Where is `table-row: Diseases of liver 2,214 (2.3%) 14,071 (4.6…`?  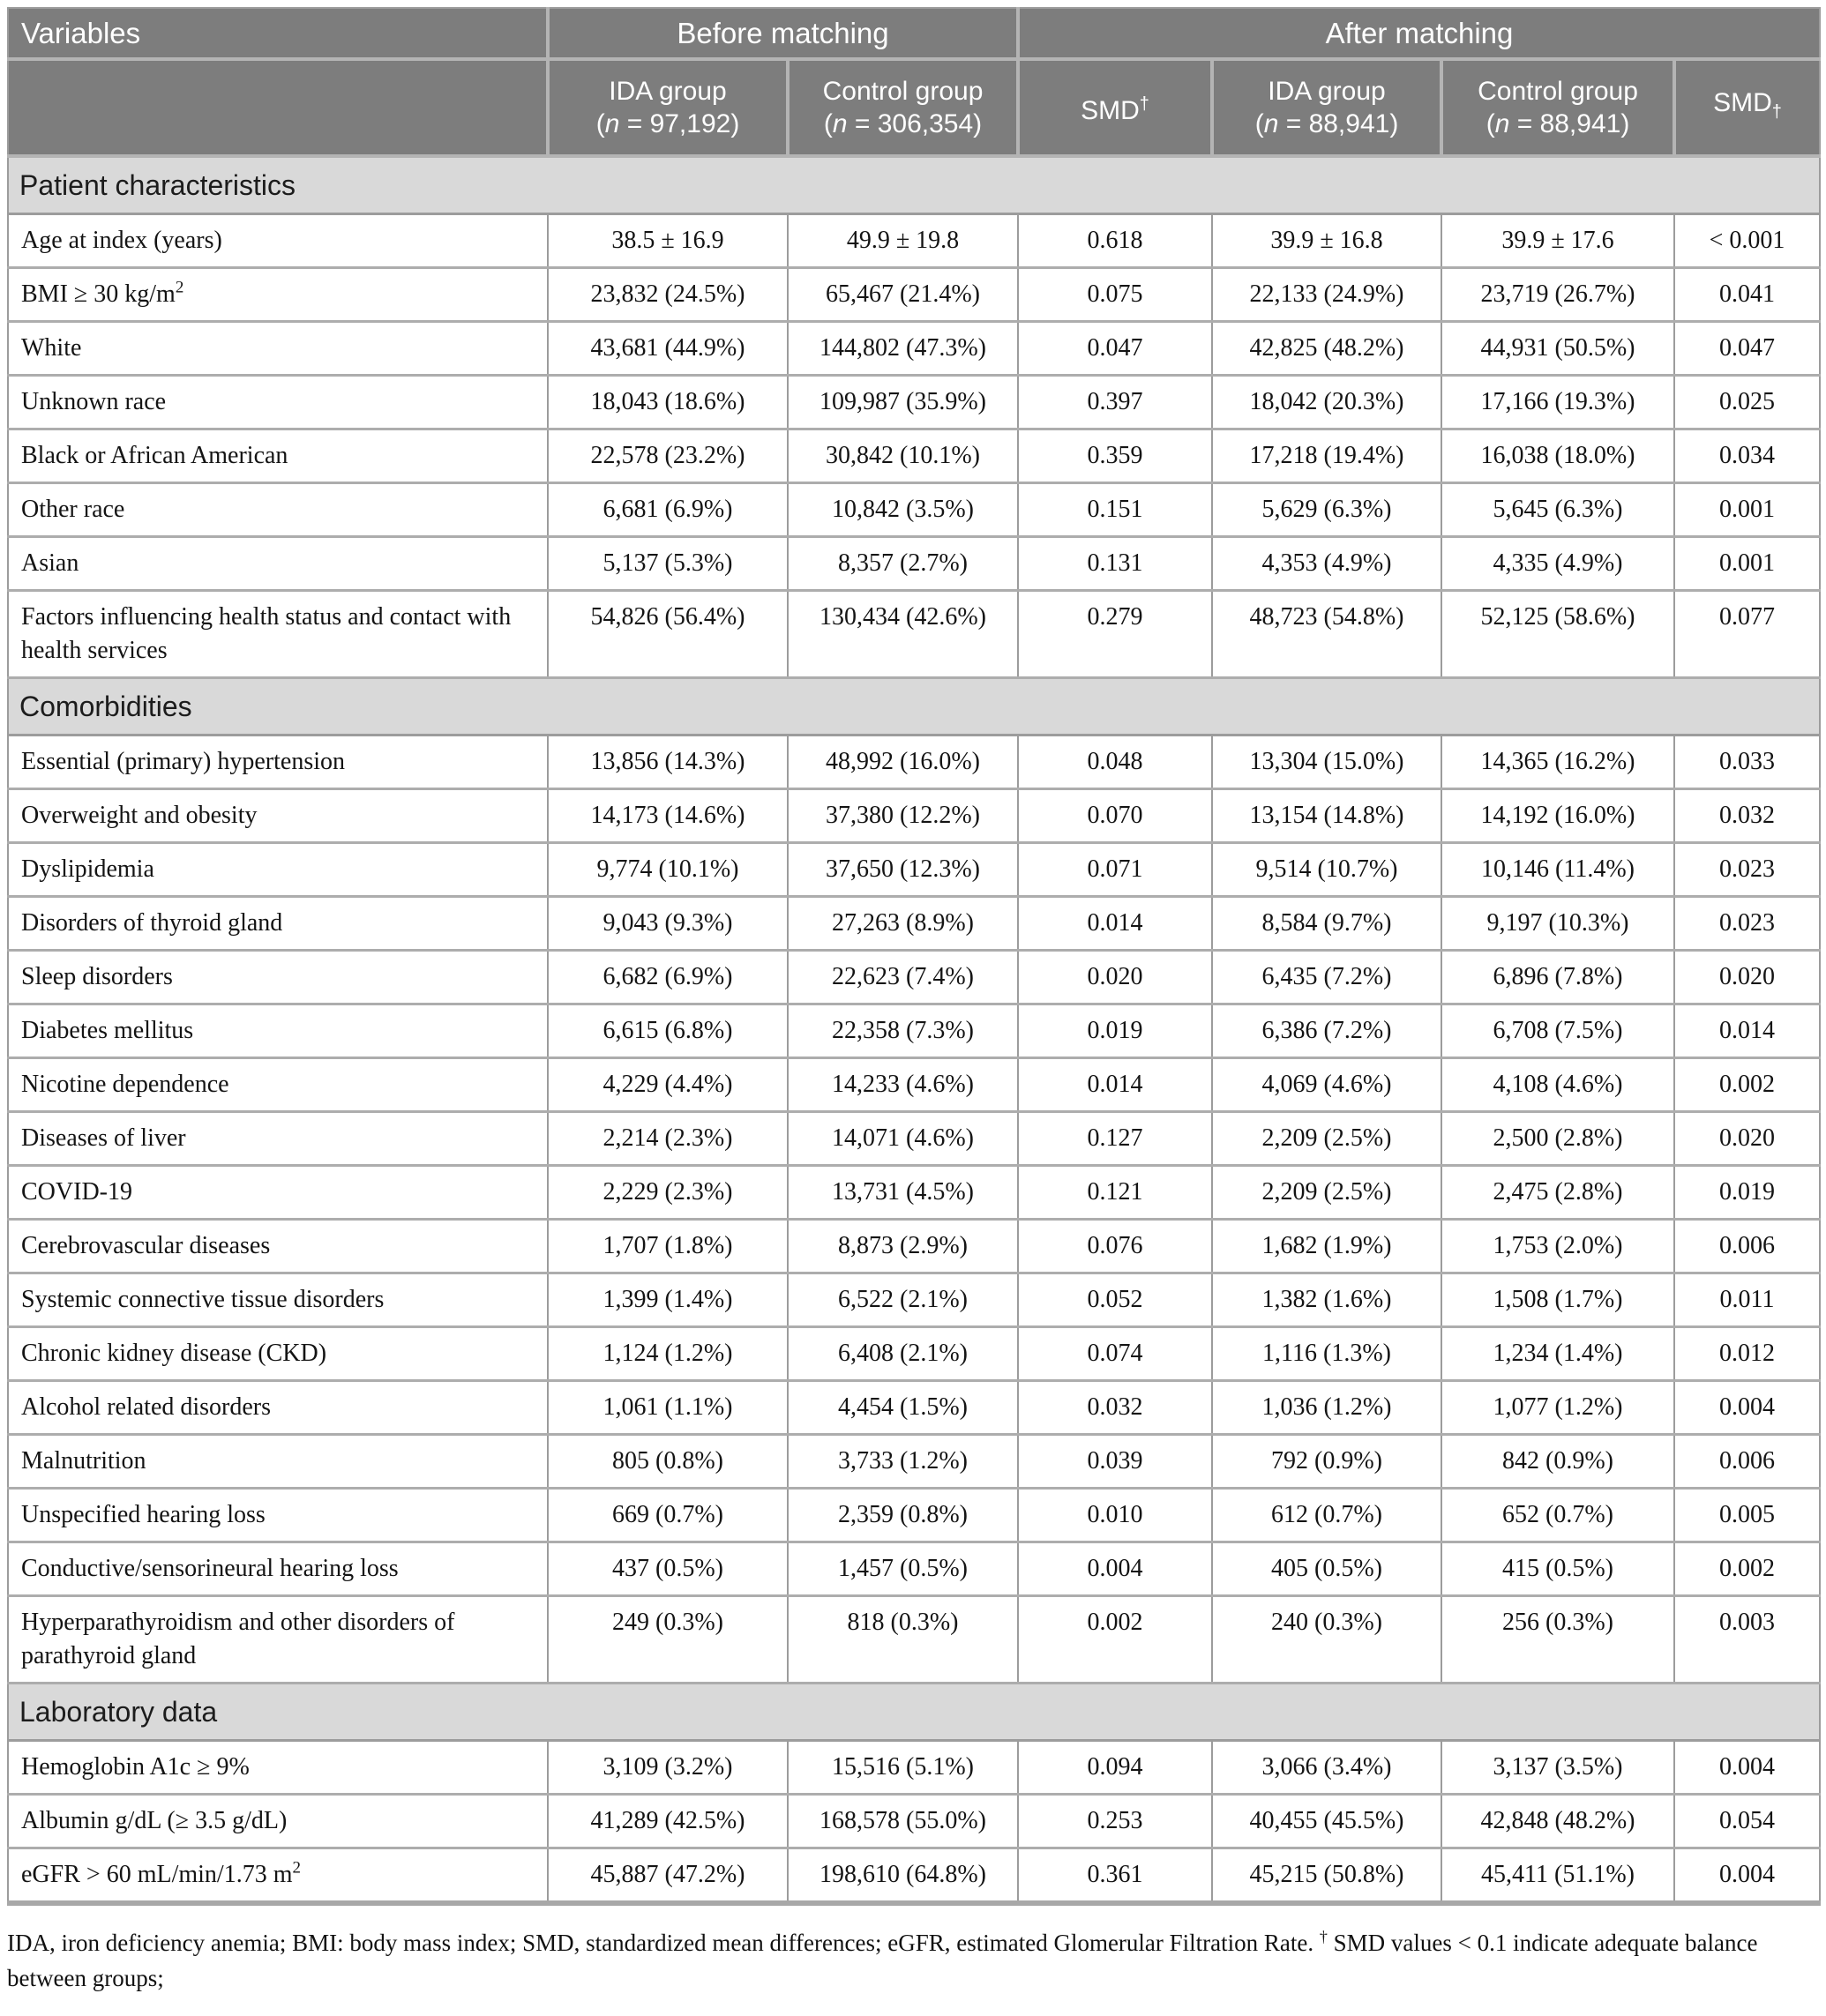
table-row: Diseases of liver 2,214 (2.3%) 14,071 (4.6… is located at coordinates (914, 1138).